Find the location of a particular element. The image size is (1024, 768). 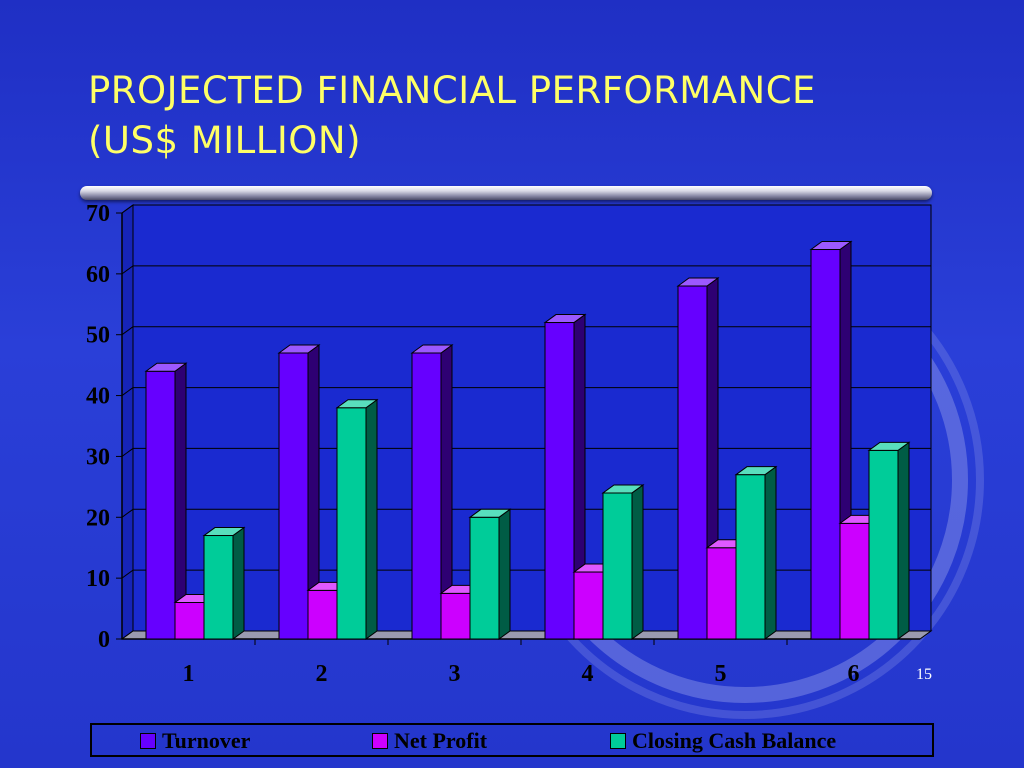

chart-legend: Turnover Net Profit Closing Cash Balance is located at coordinates (512, 740).